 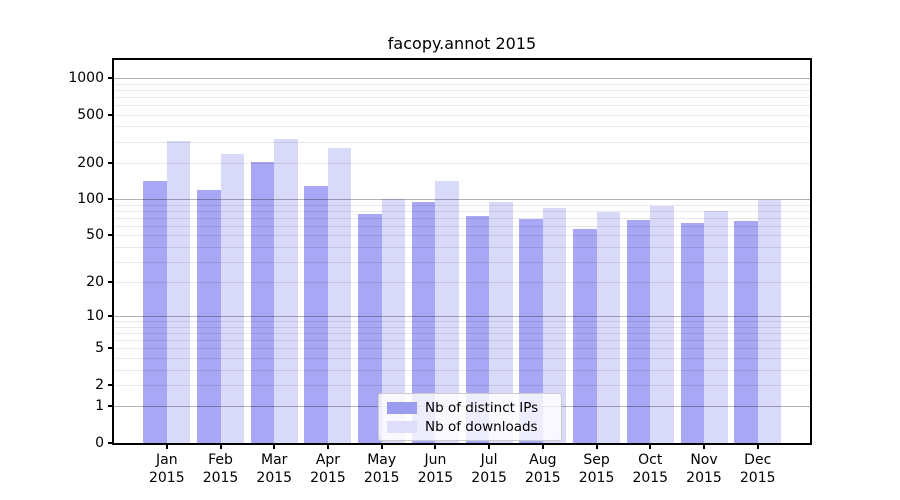 I want to click on bar-nb-of-distinct-ips-jun, so click(x=423, y=322).